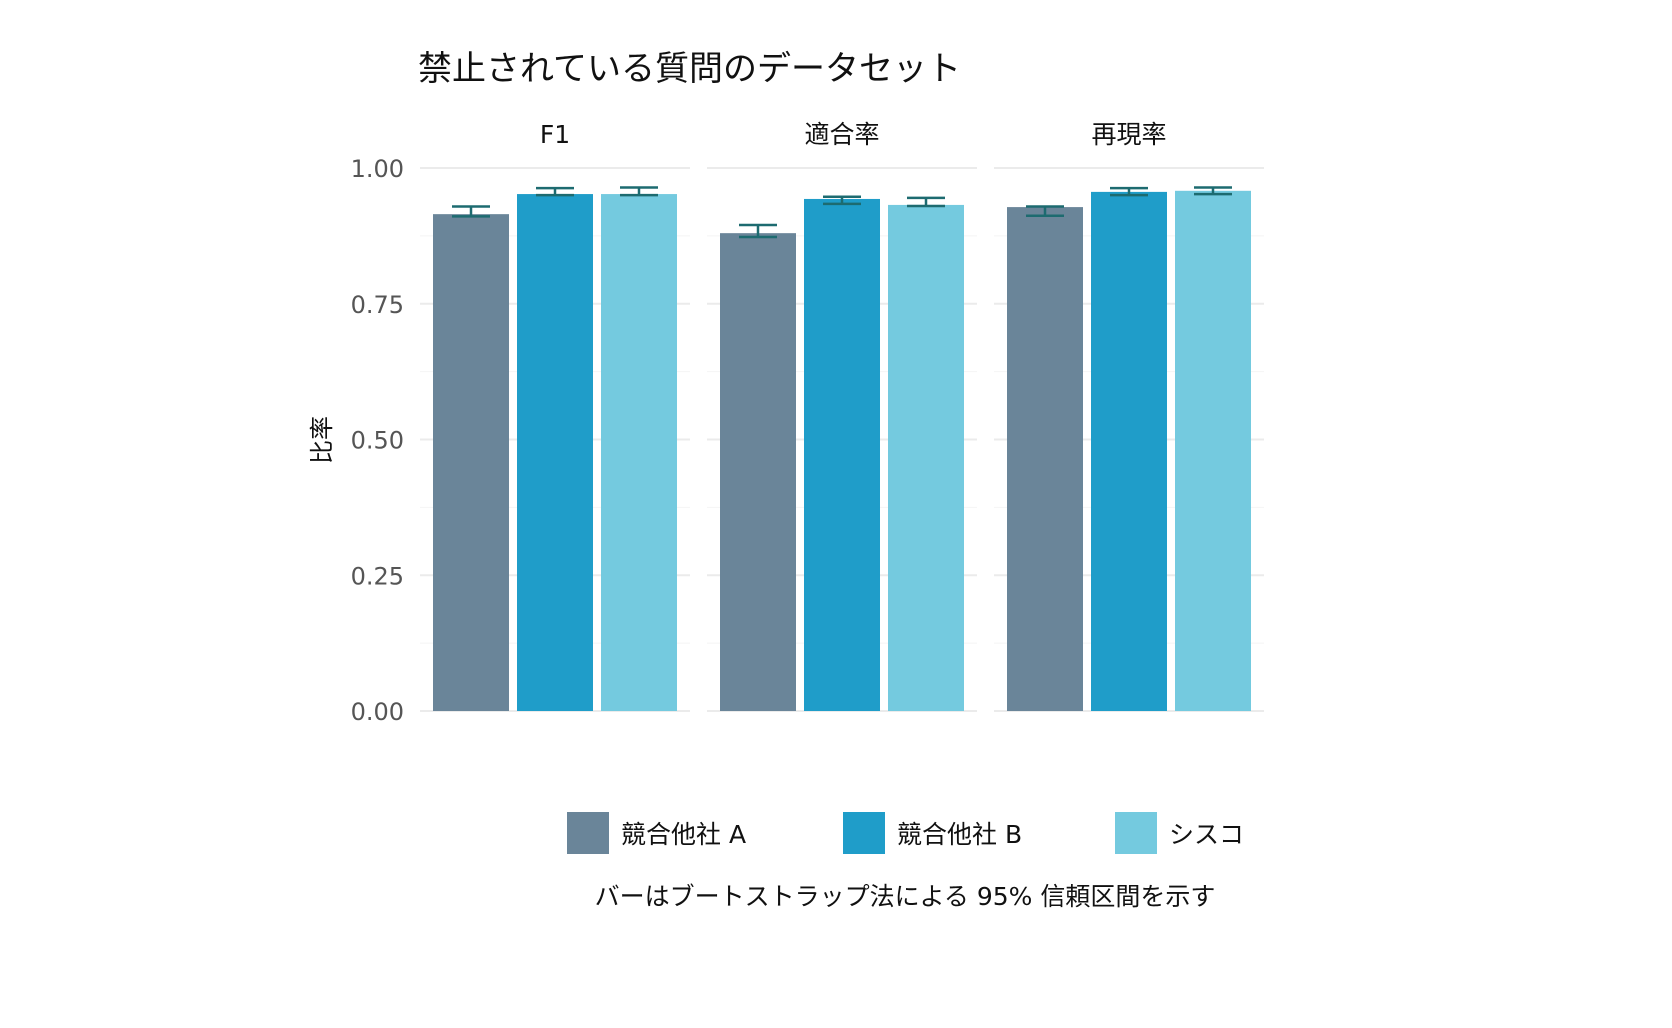 The image size is (1672, 1028). Describe the element at coordinates (377, 169) in the screenshot. I see `y-tick-label: 1.00` at that location.